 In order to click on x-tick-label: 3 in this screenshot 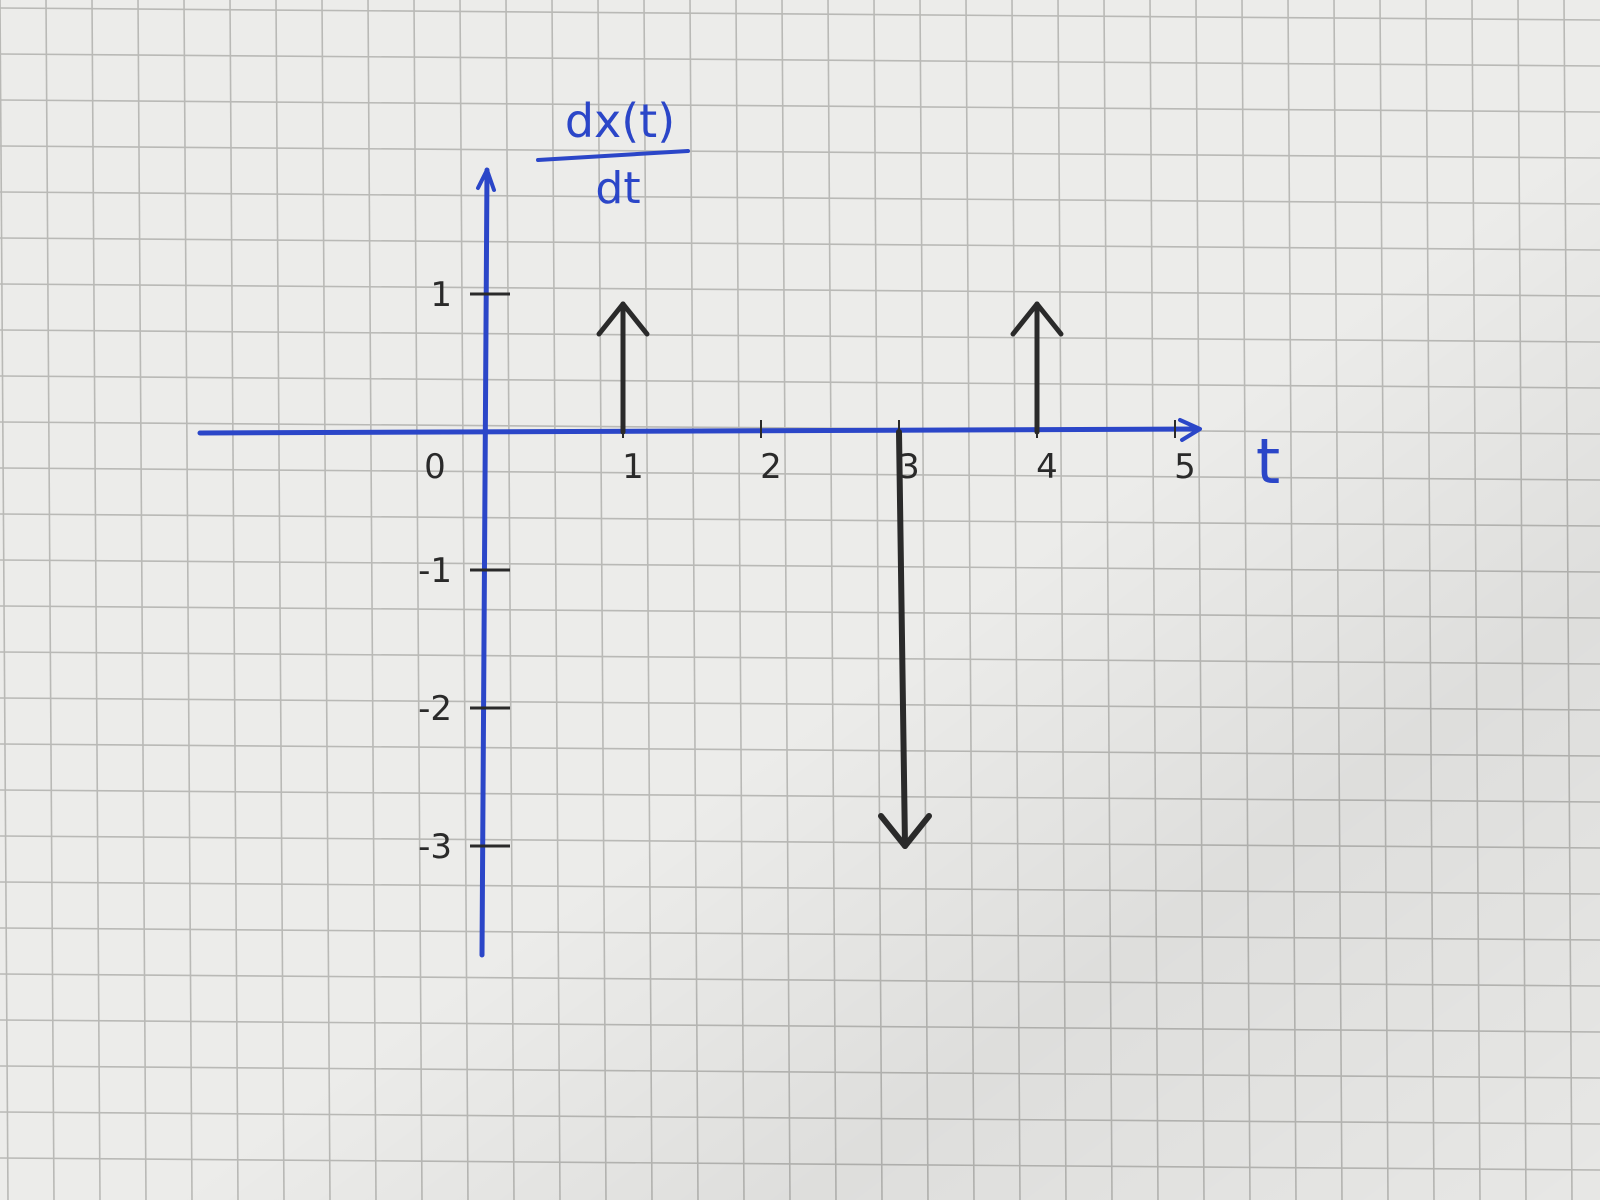, I will do `click(909, 467)`.